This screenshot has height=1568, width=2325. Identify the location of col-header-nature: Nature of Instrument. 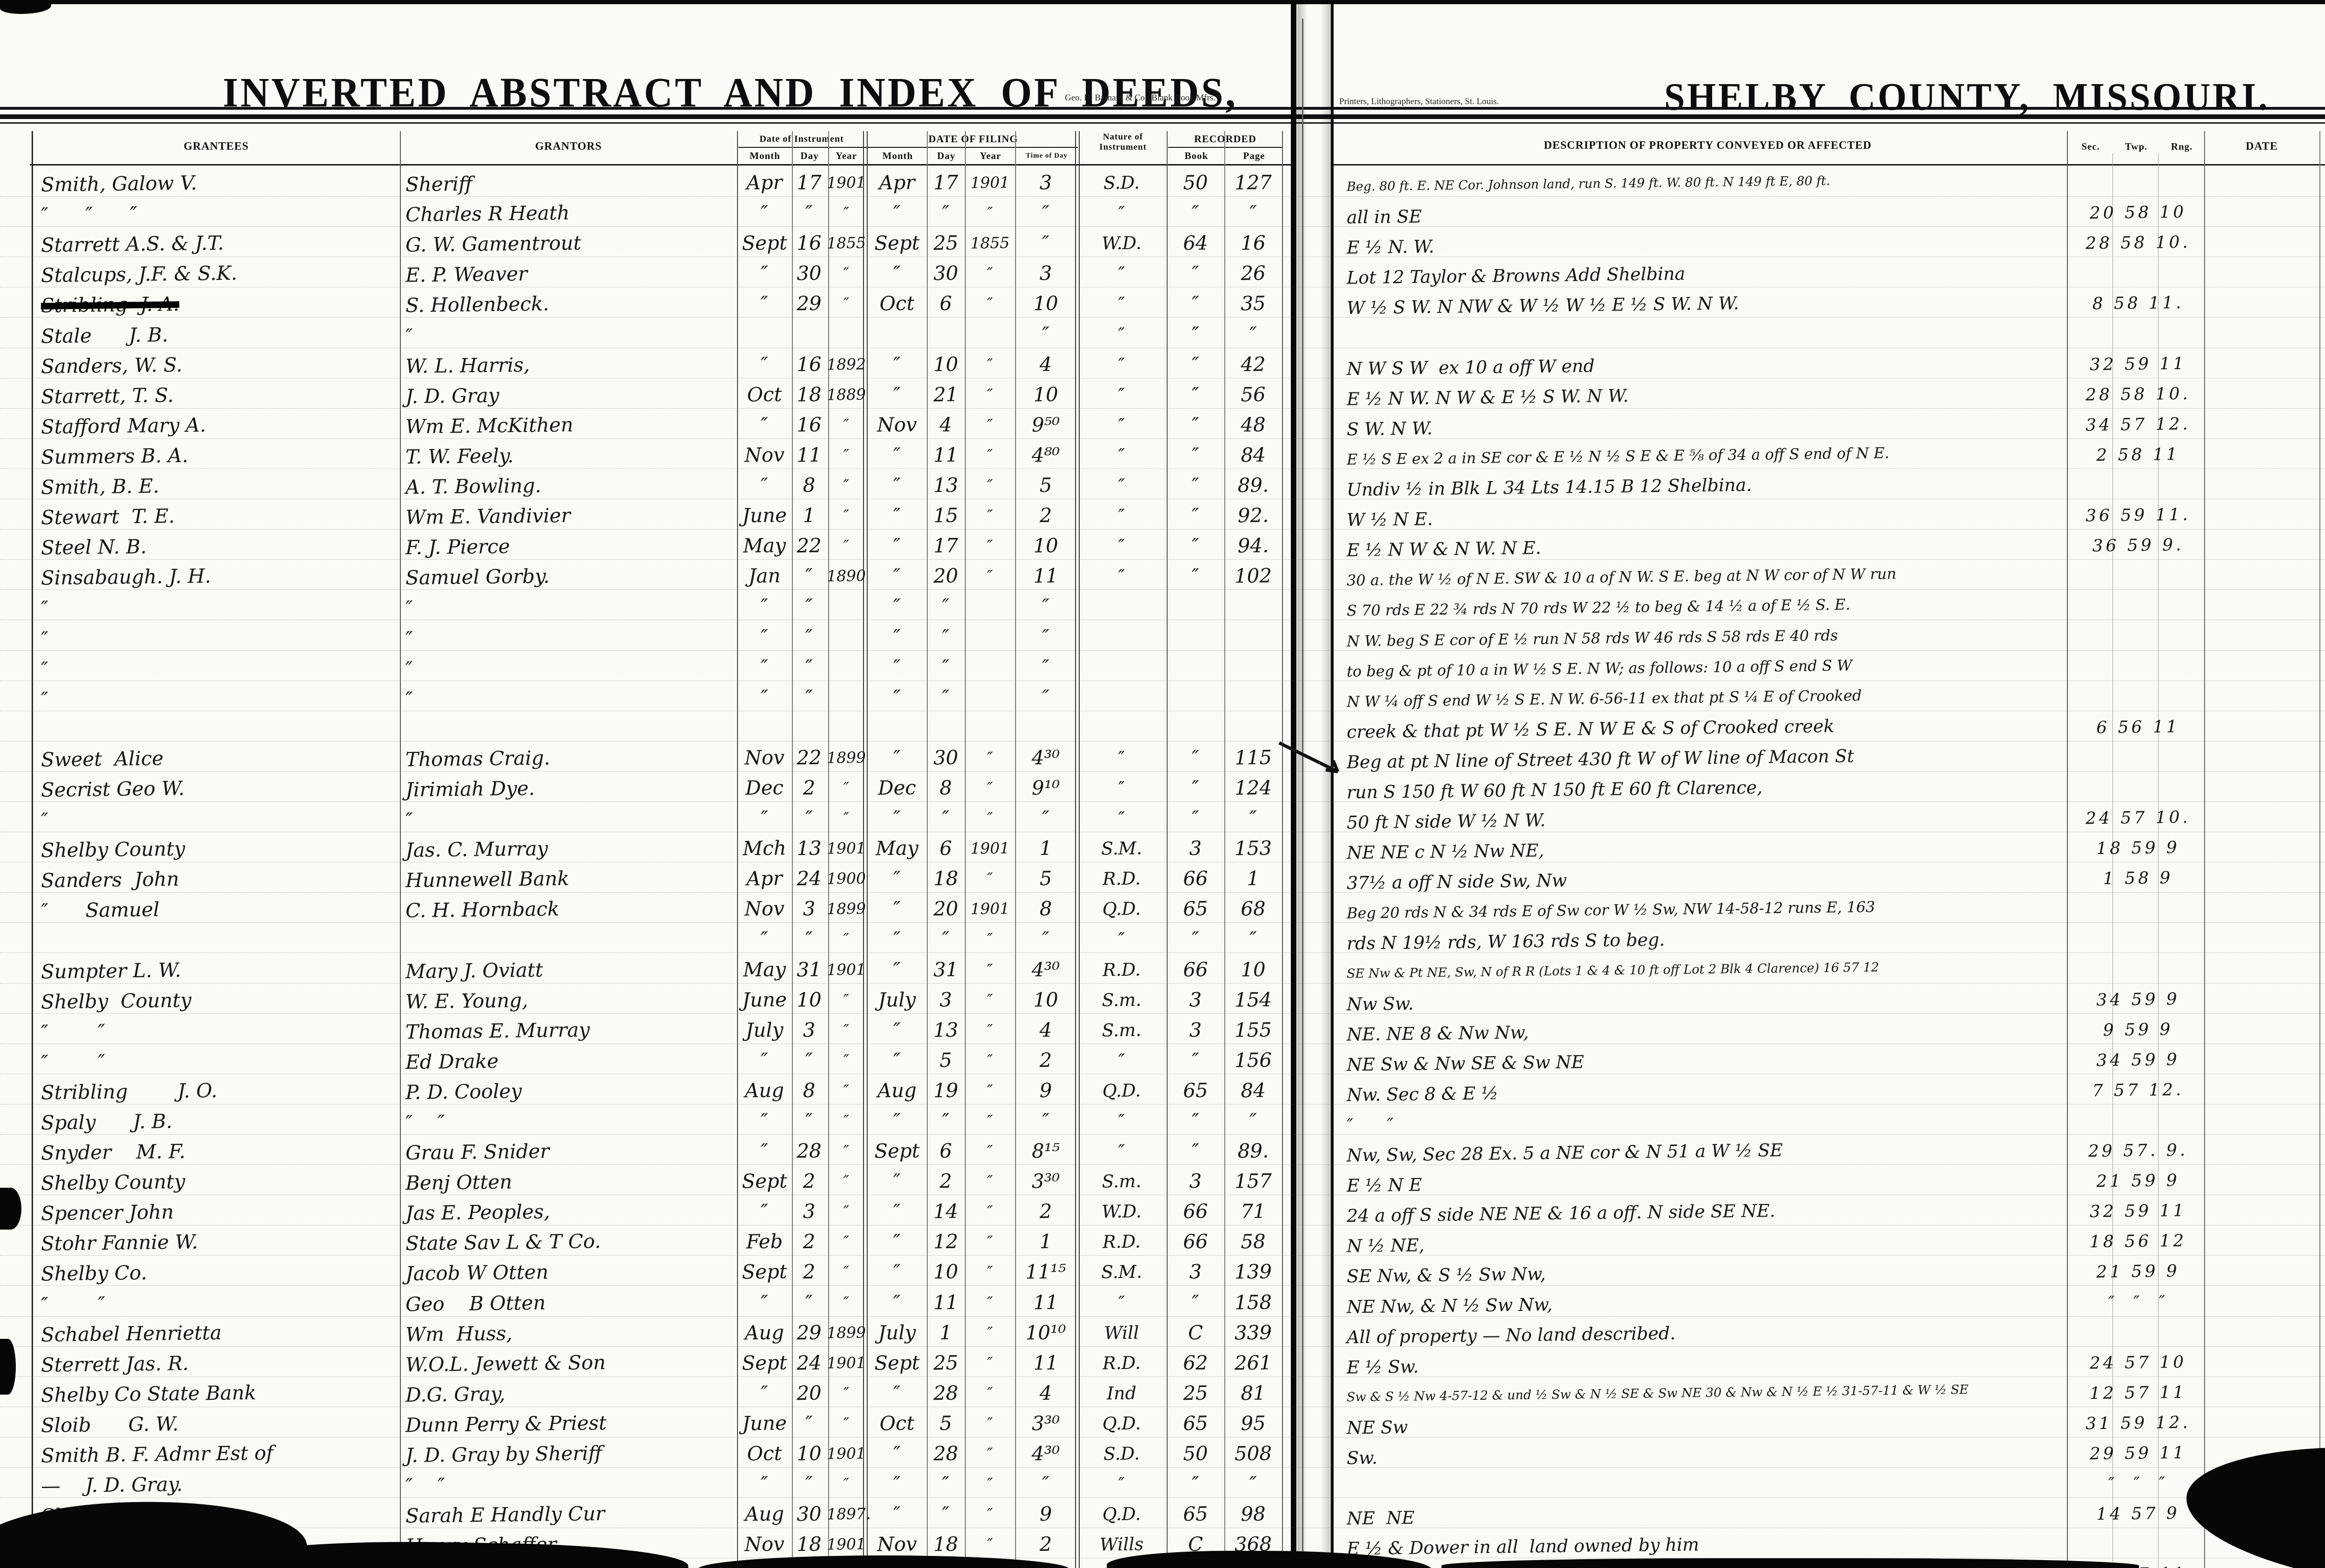
(1123, 142).